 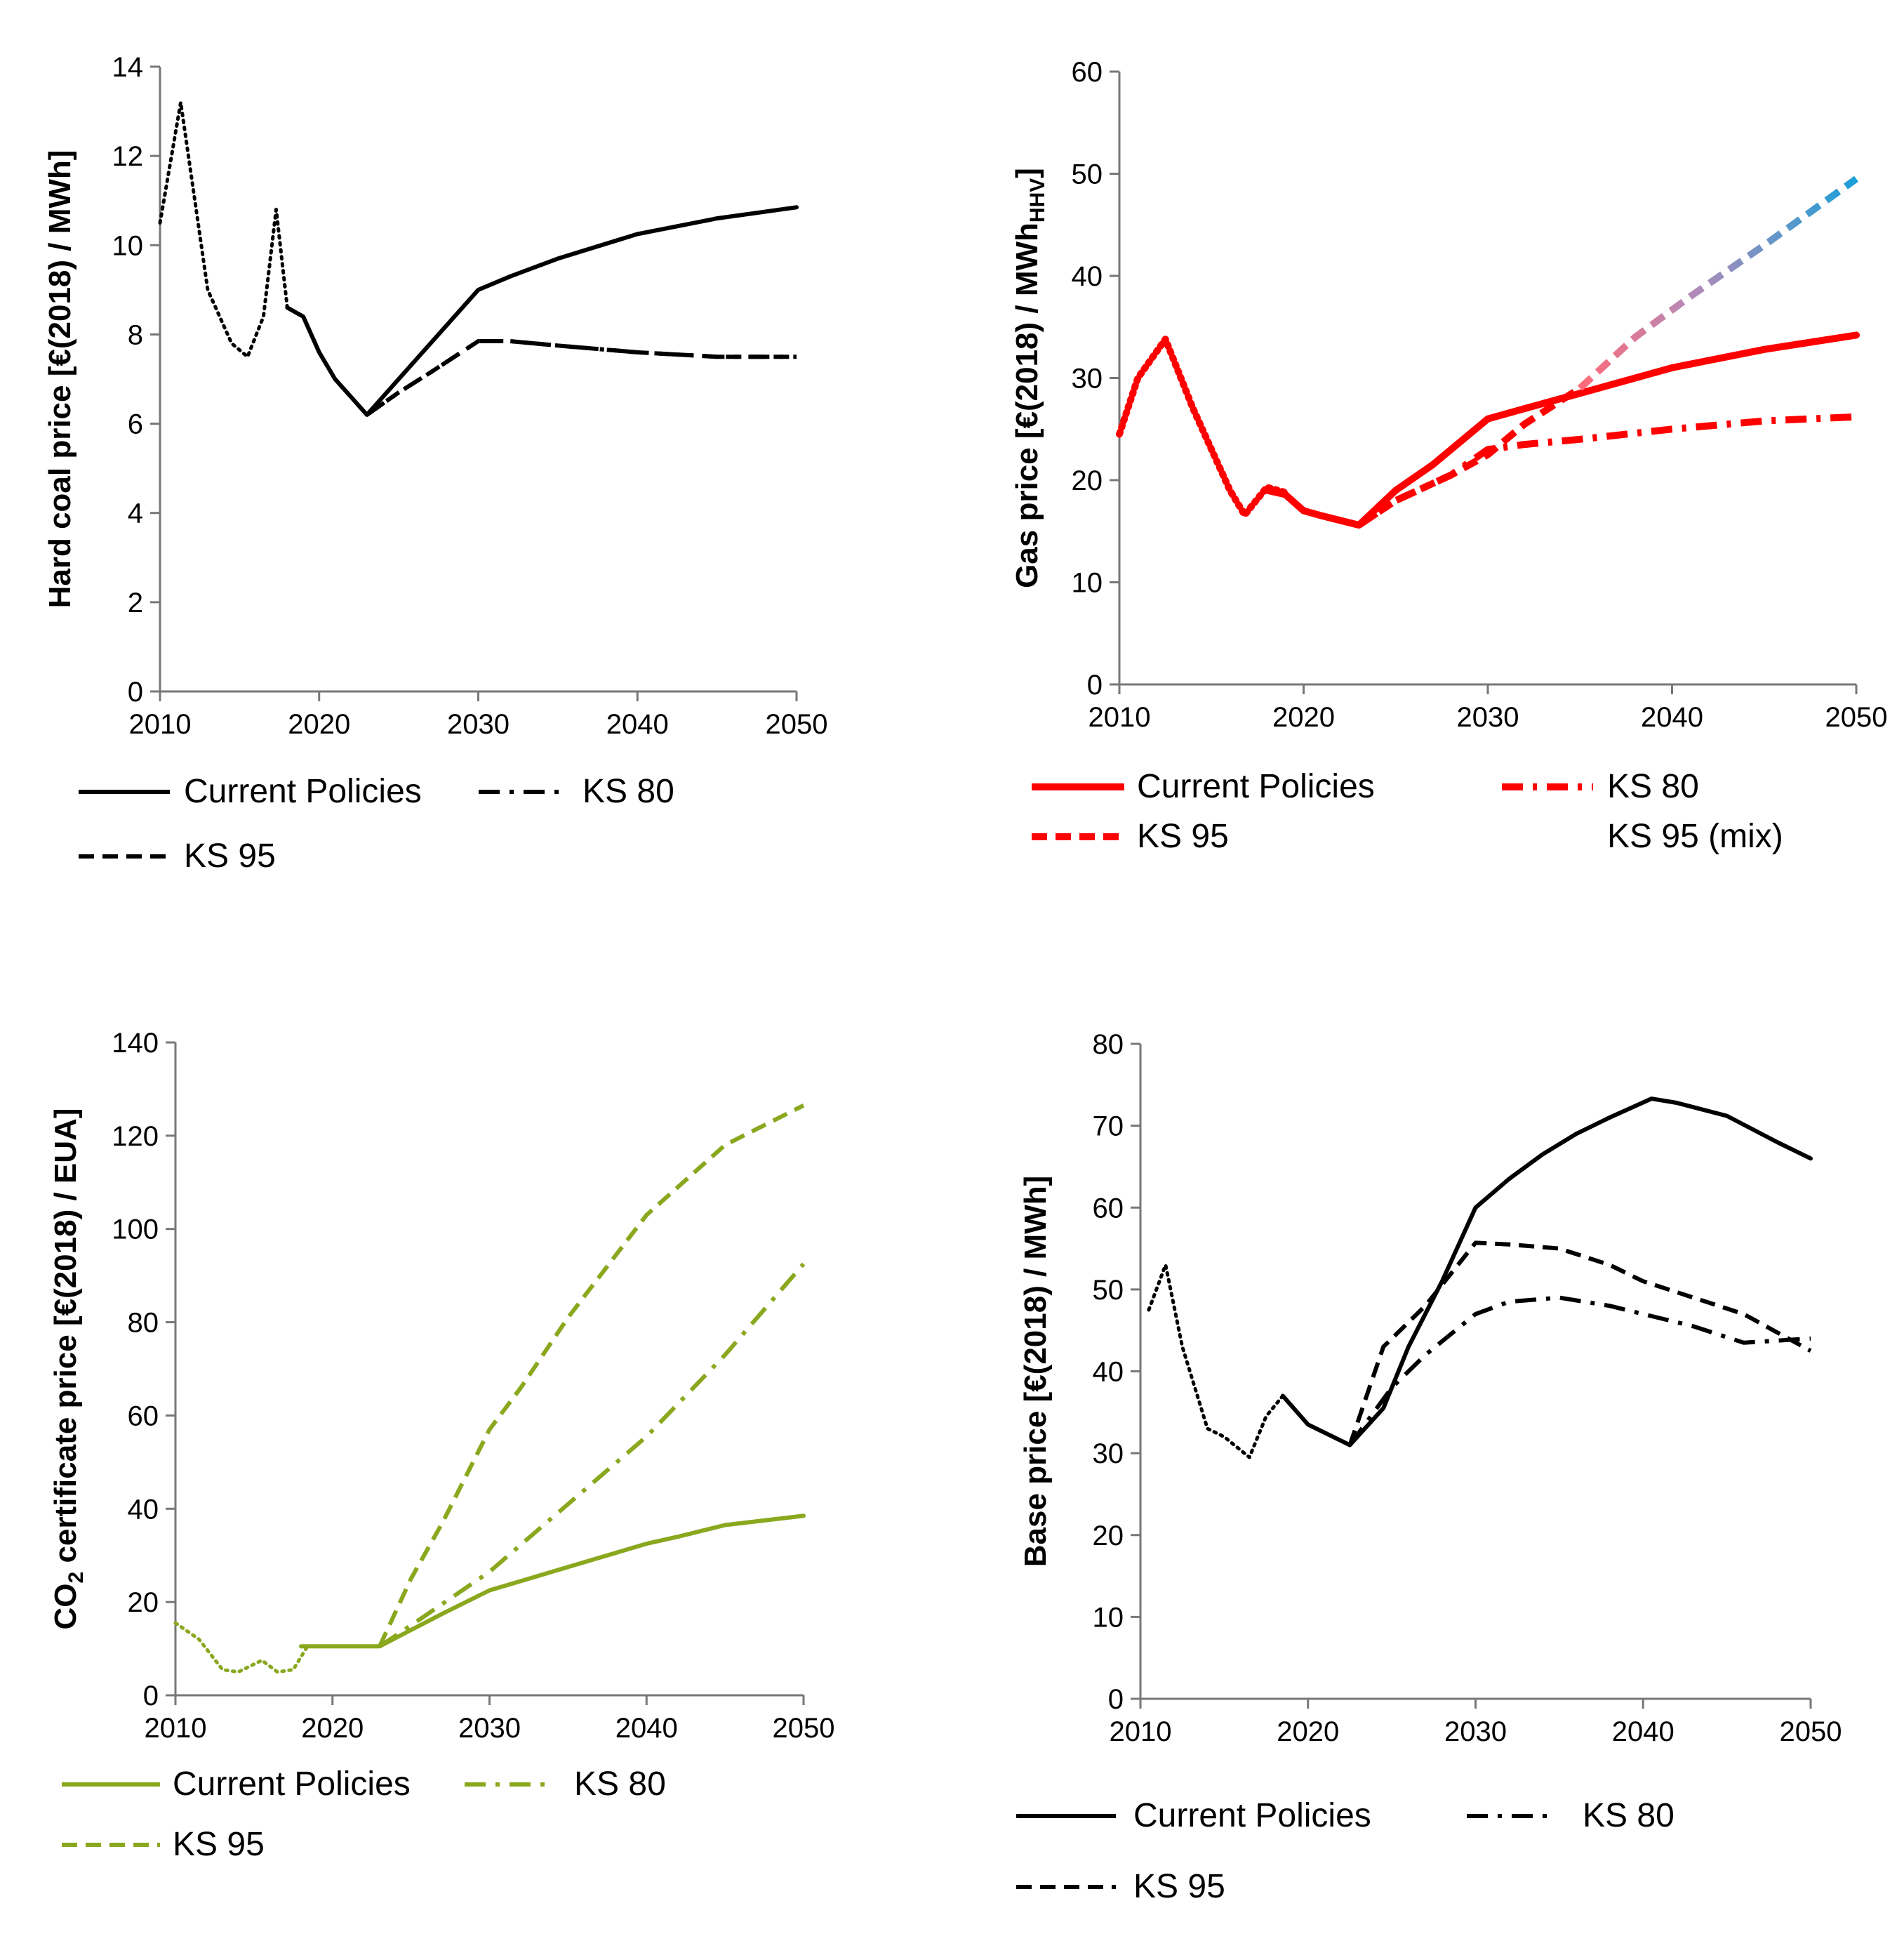 What do you see at coordinates (161, 725) in the screenshot?
I see `coal-x-tick-label: 2010` at bounding box center [161, 725].